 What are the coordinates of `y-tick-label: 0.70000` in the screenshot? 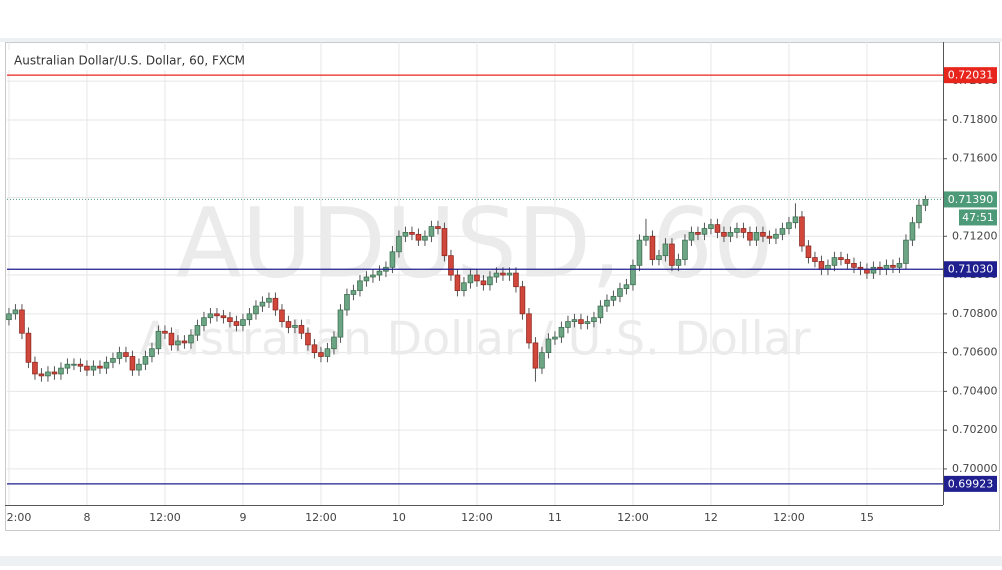 It's located at (975, 468).